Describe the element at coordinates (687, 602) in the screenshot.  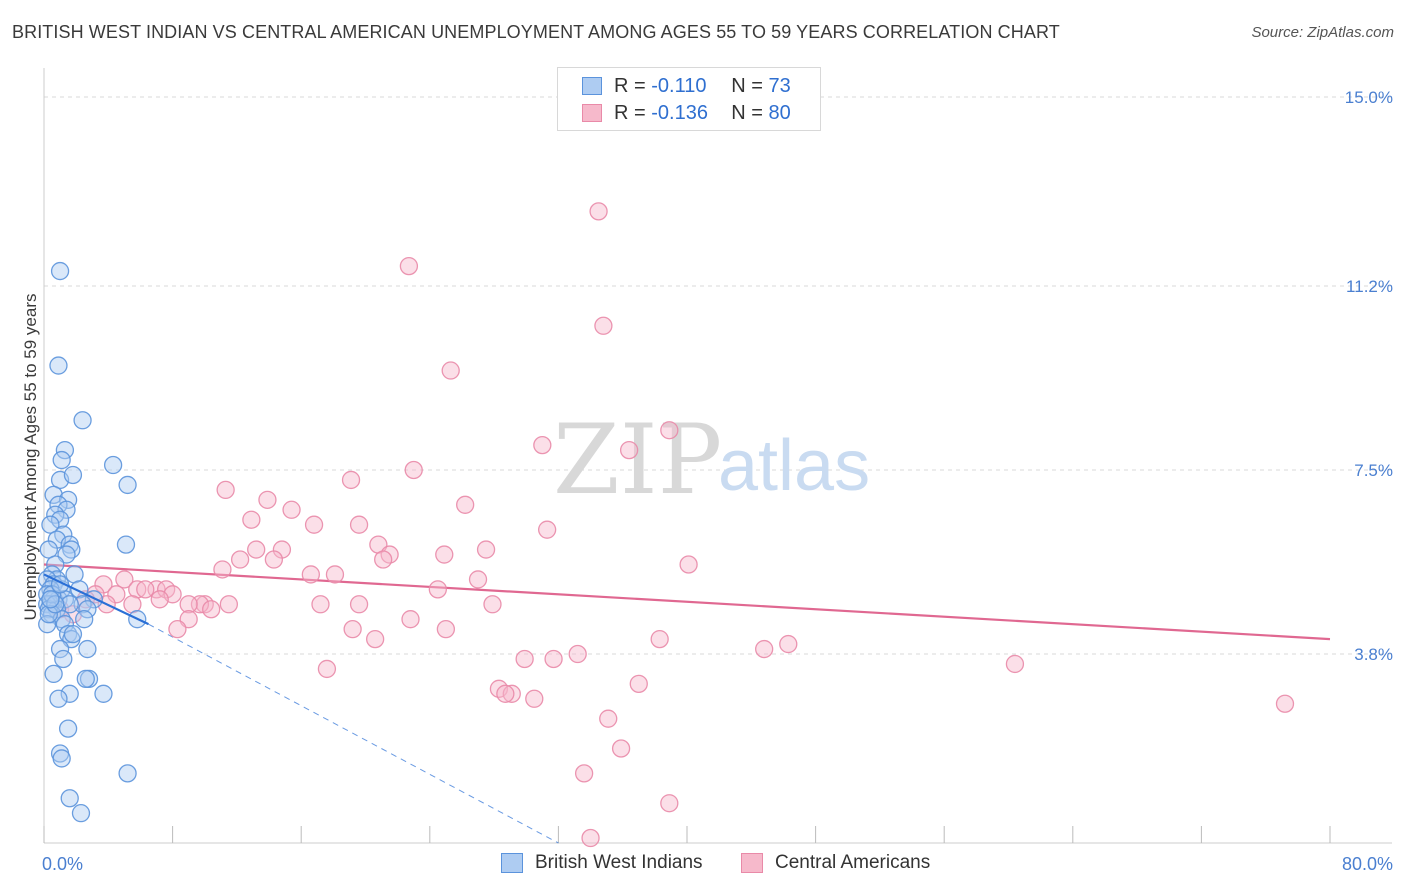
I see `central-american-trend-line` at that location.